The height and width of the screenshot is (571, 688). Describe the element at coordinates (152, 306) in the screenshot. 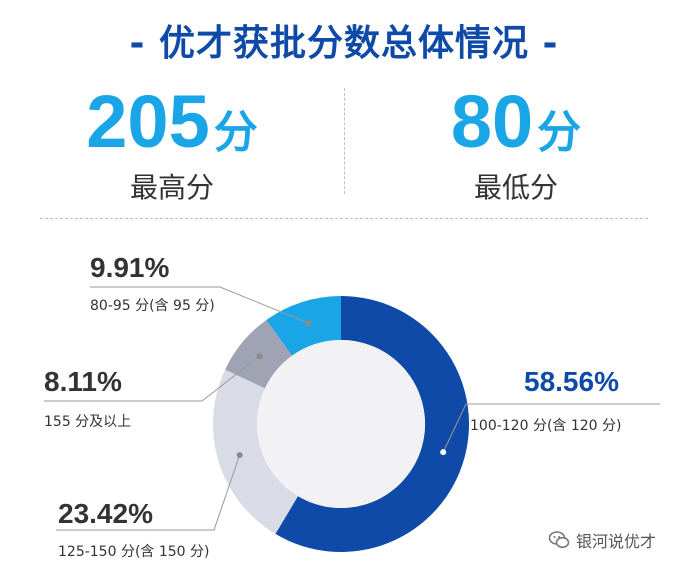

I see `slice-label-80-95: 80-95 分(含 95 分)` at that location.